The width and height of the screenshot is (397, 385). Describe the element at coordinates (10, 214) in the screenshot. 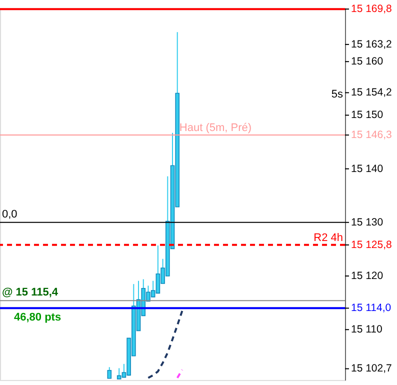

I see `annotation: 0,0` at that location.